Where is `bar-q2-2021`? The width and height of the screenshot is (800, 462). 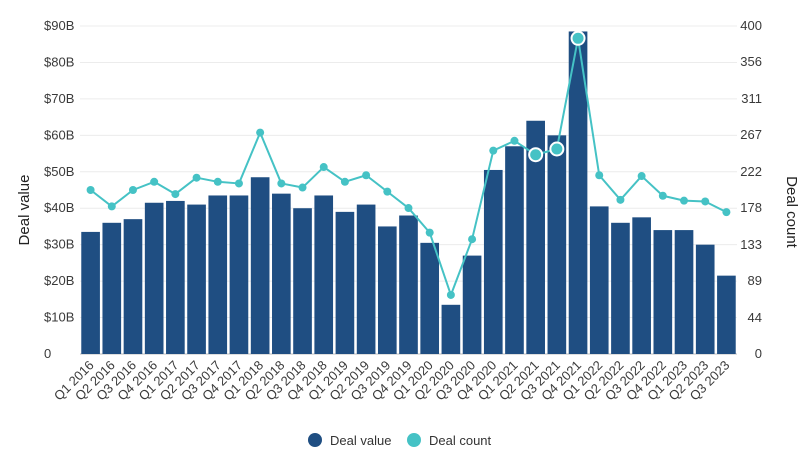
bar-q2-2021 is located at coordinates (535, 237).